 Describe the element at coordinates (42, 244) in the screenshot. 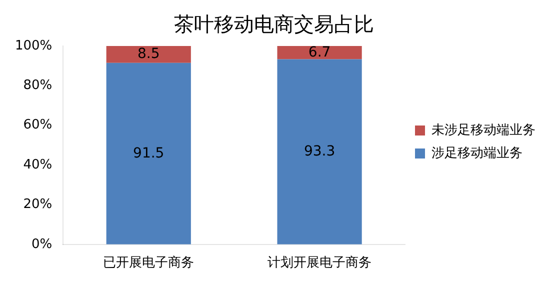

I see `y-tick-label: 0%` at that location.